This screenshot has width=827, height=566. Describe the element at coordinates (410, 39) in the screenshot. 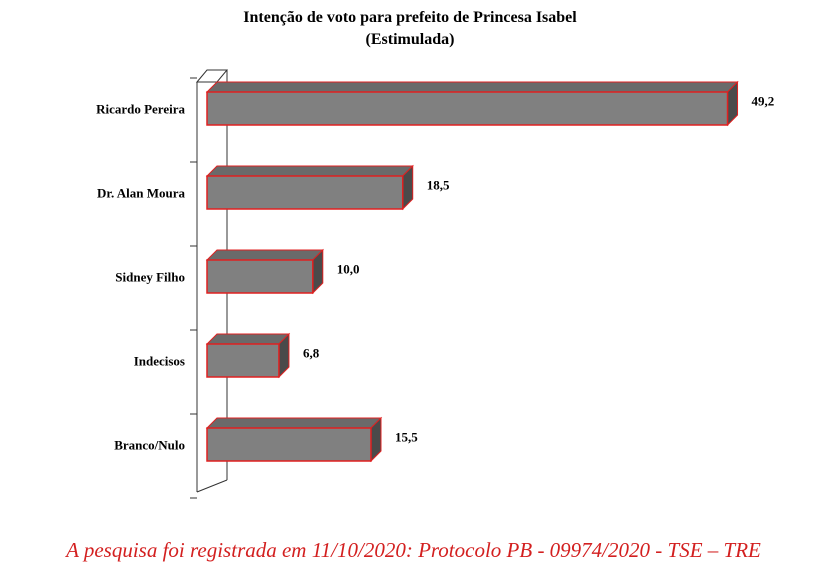

I see `chart-subtitle: (Estimulada)` at that location.